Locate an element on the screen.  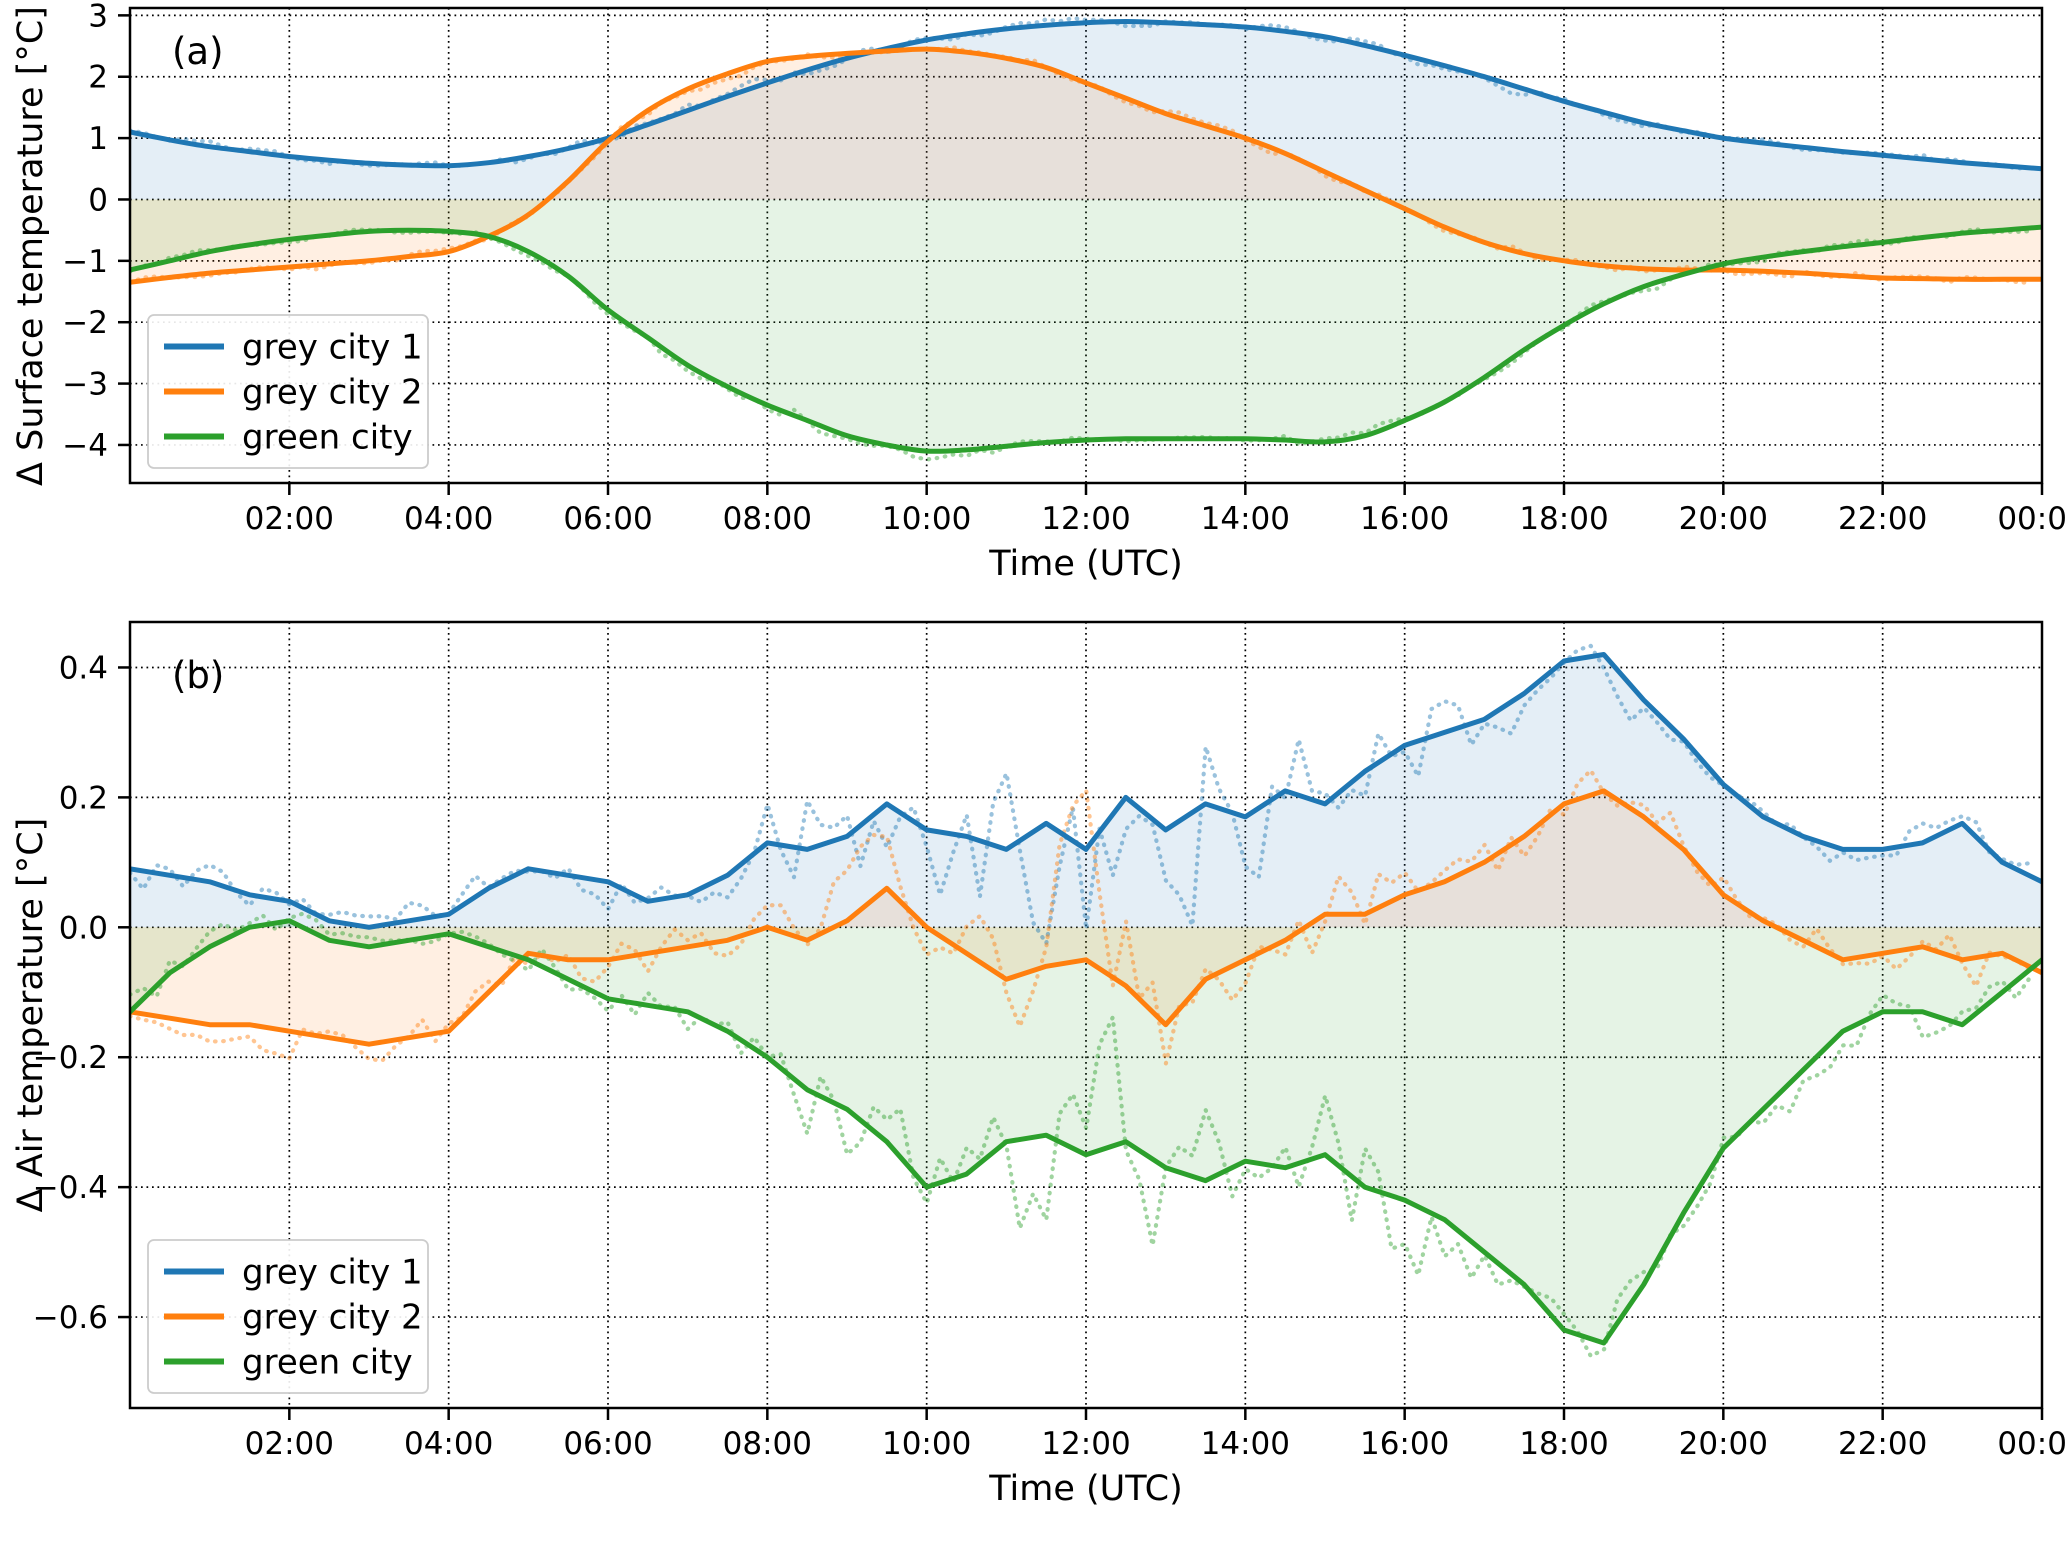
panel-label: (b) is located at coordinates (198, 675).